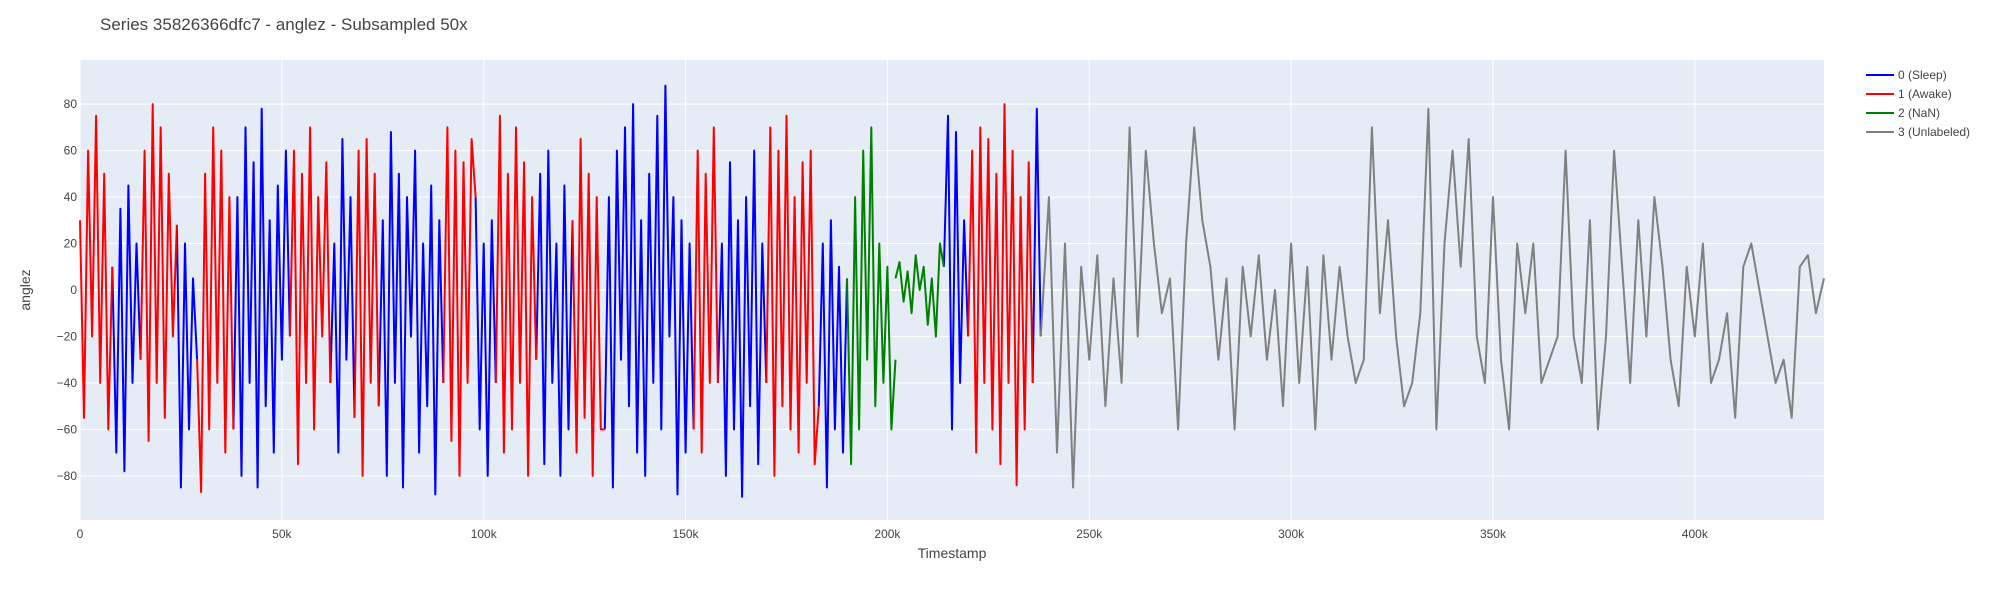 This screenshot has height=600, width=2000. Describe the element at coordinates (73, 290) in the screenshot. I see `y-tick-label: 0` at that location.